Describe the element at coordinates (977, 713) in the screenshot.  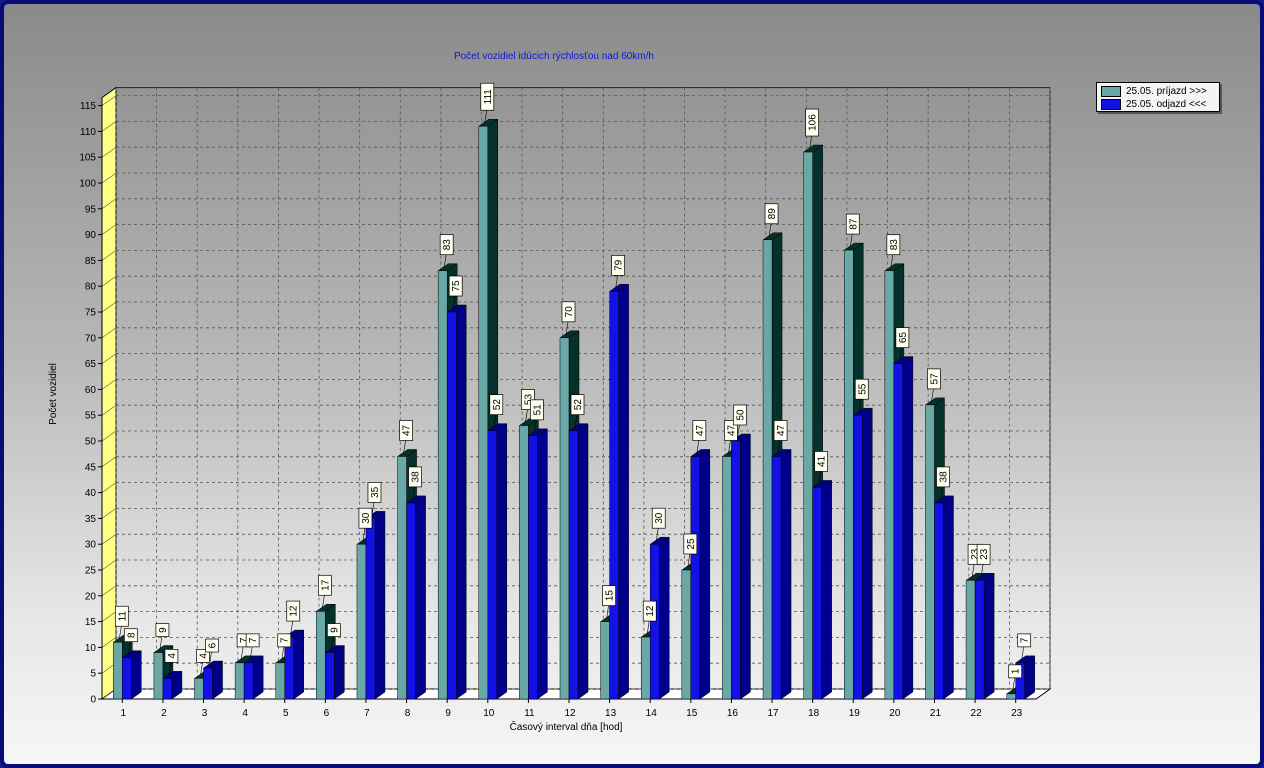
I see `x-tick-label: 22` at that location.